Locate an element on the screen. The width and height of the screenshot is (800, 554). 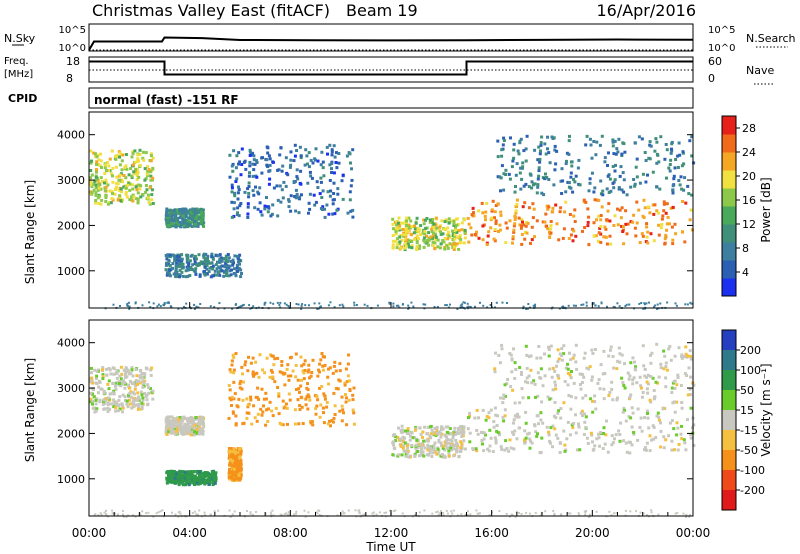
x-tick-label: 12:00 is located at coordinates (391, 533).